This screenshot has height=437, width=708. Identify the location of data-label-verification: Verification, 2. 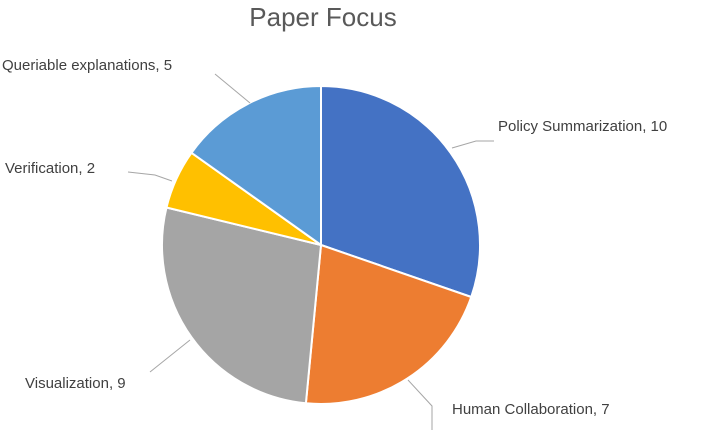
(50, 168).